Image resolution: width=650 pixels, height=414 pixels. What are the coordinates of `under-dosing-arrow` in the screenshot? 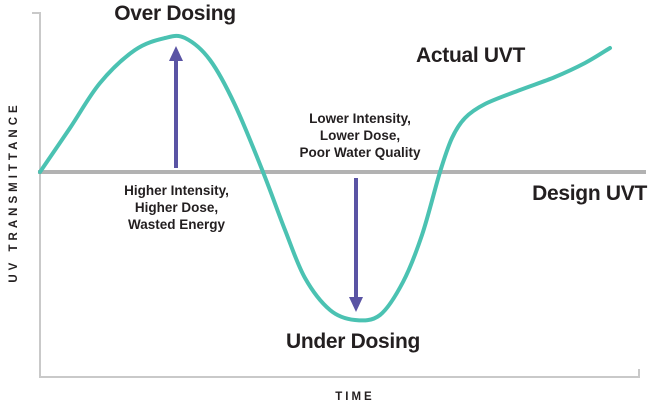 It's located at (356, 245).